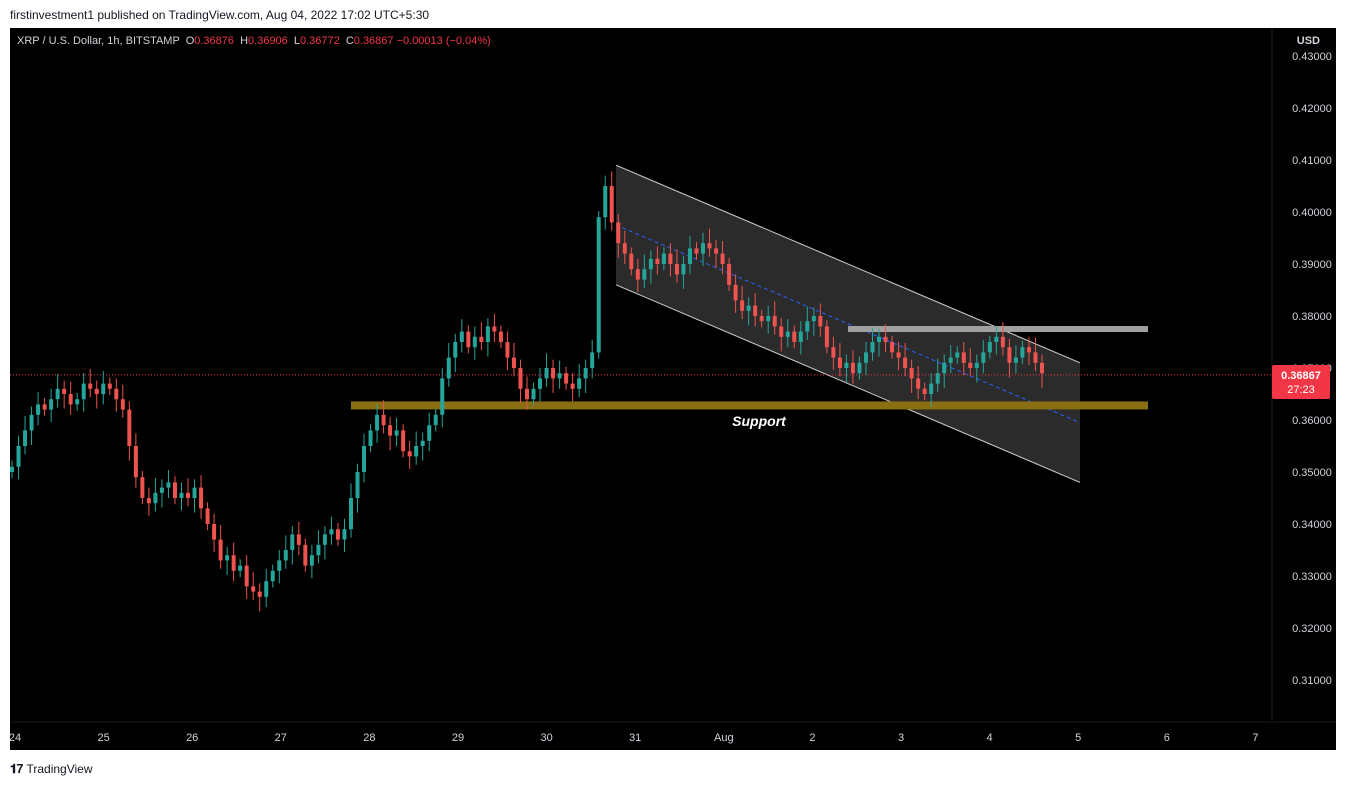 Image resolution: width=1346 pixels, height=786 pixels. What do you see at coordinates (848, 383) in the screenshot?
I see `channel-lower-line` at bounding box center [848, 383].